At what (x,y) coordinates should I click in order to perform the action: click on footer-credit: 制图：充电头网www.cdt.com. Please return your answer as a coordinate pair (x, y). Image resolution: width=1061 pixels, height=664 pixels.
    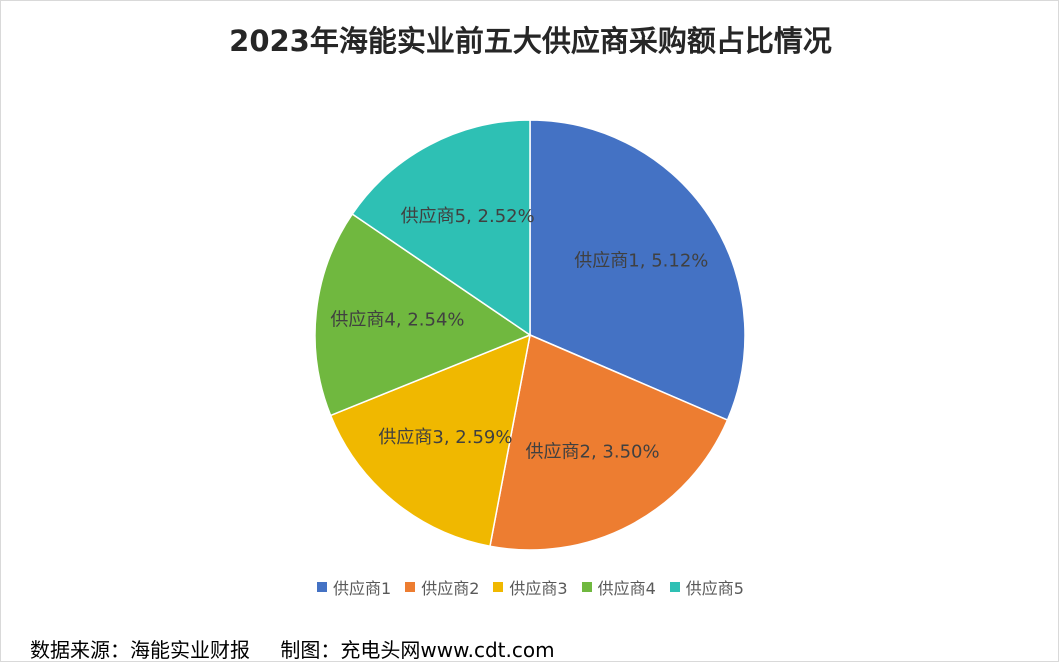
    Looking at the image, I should click on (417, 650).